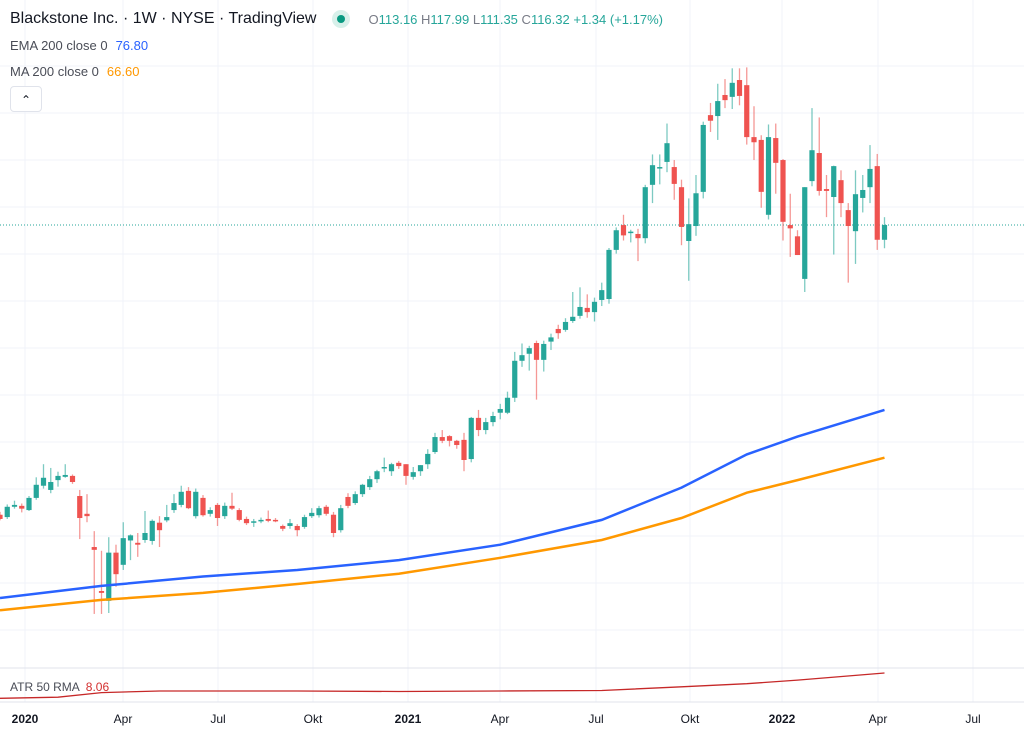 This screenshot has width=1024, height=736. Describe the element at coordinates (550, 19) in the screenshot. I see `close-value: 116.32` at that location.